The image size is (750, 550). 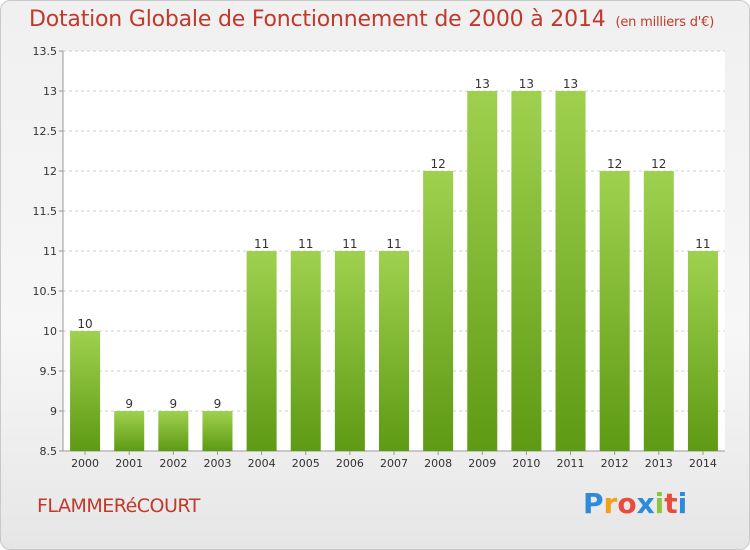 I want to click on y-tick-label: 13.5, so click(x=45, y=51).